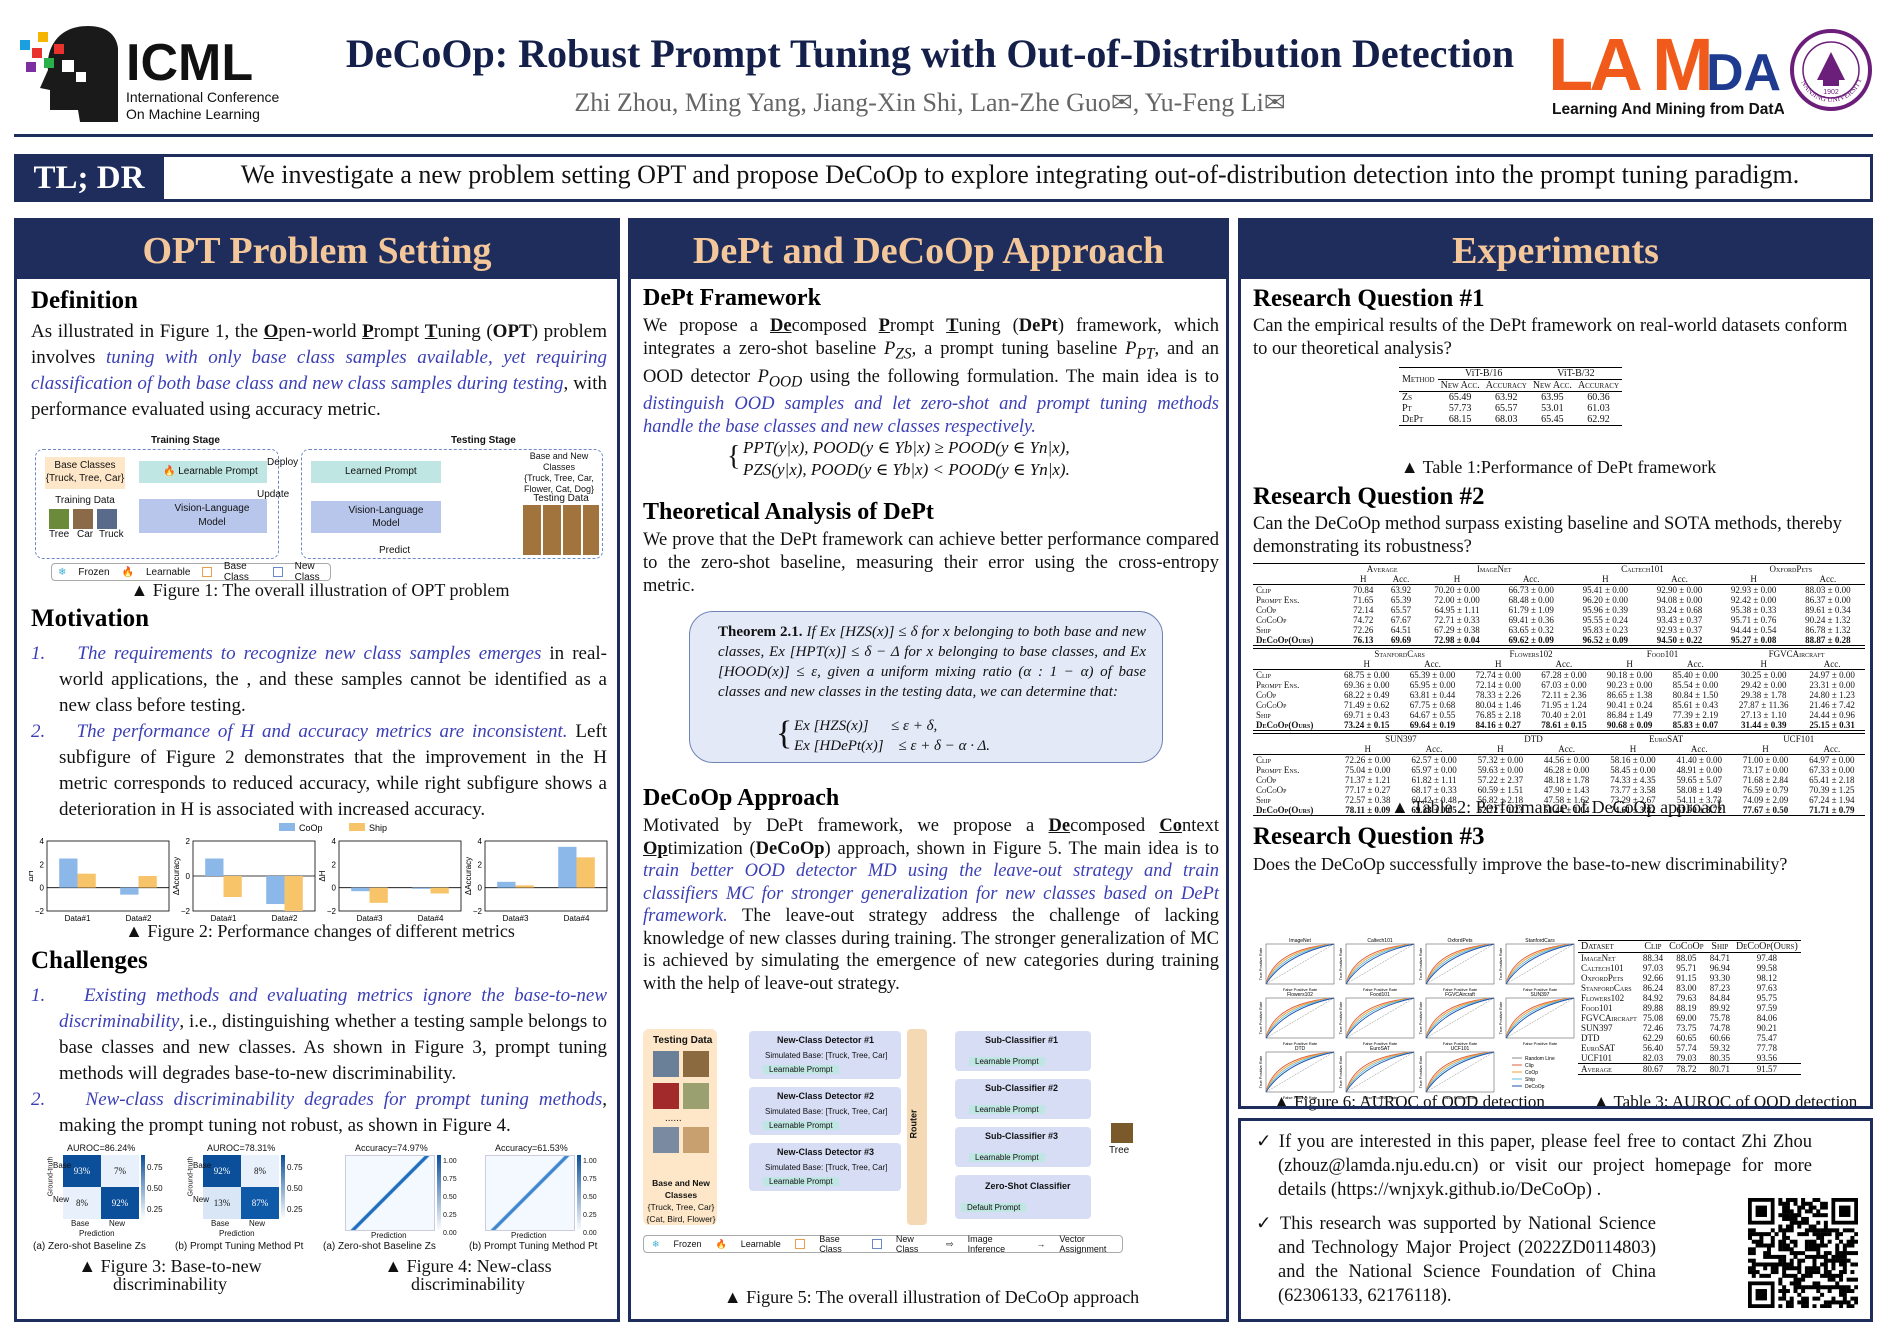  Describe the element at coordinates (370, 917) in the screenshot. I see `fig2-xtick: Data#3` at that location.